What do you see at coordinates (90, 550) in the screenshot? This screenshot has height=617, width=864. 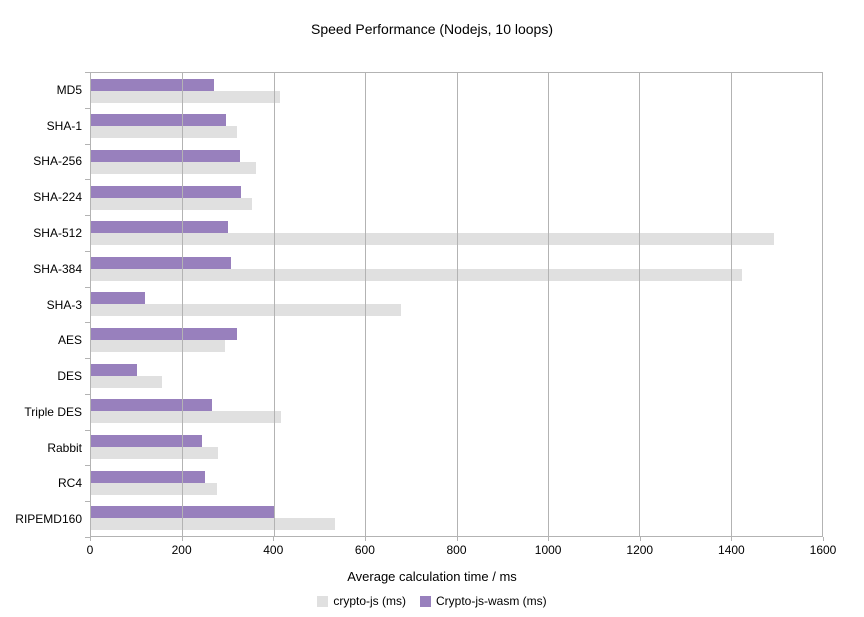 I see `x-tick-label-0: 0` at bounding box center [90, 550].